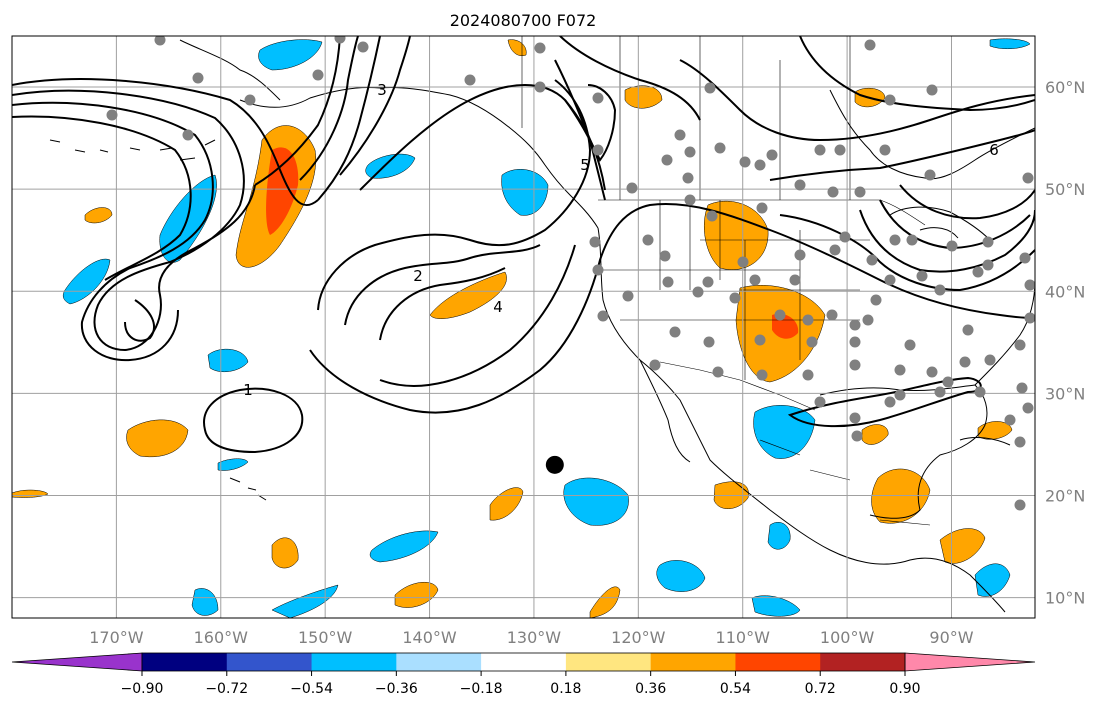 Image resolution: width=1105 pixels, height=712 pixels. Describe the element at coordinates (554, 464) in the screenshot. I see `location-marker` at that location.